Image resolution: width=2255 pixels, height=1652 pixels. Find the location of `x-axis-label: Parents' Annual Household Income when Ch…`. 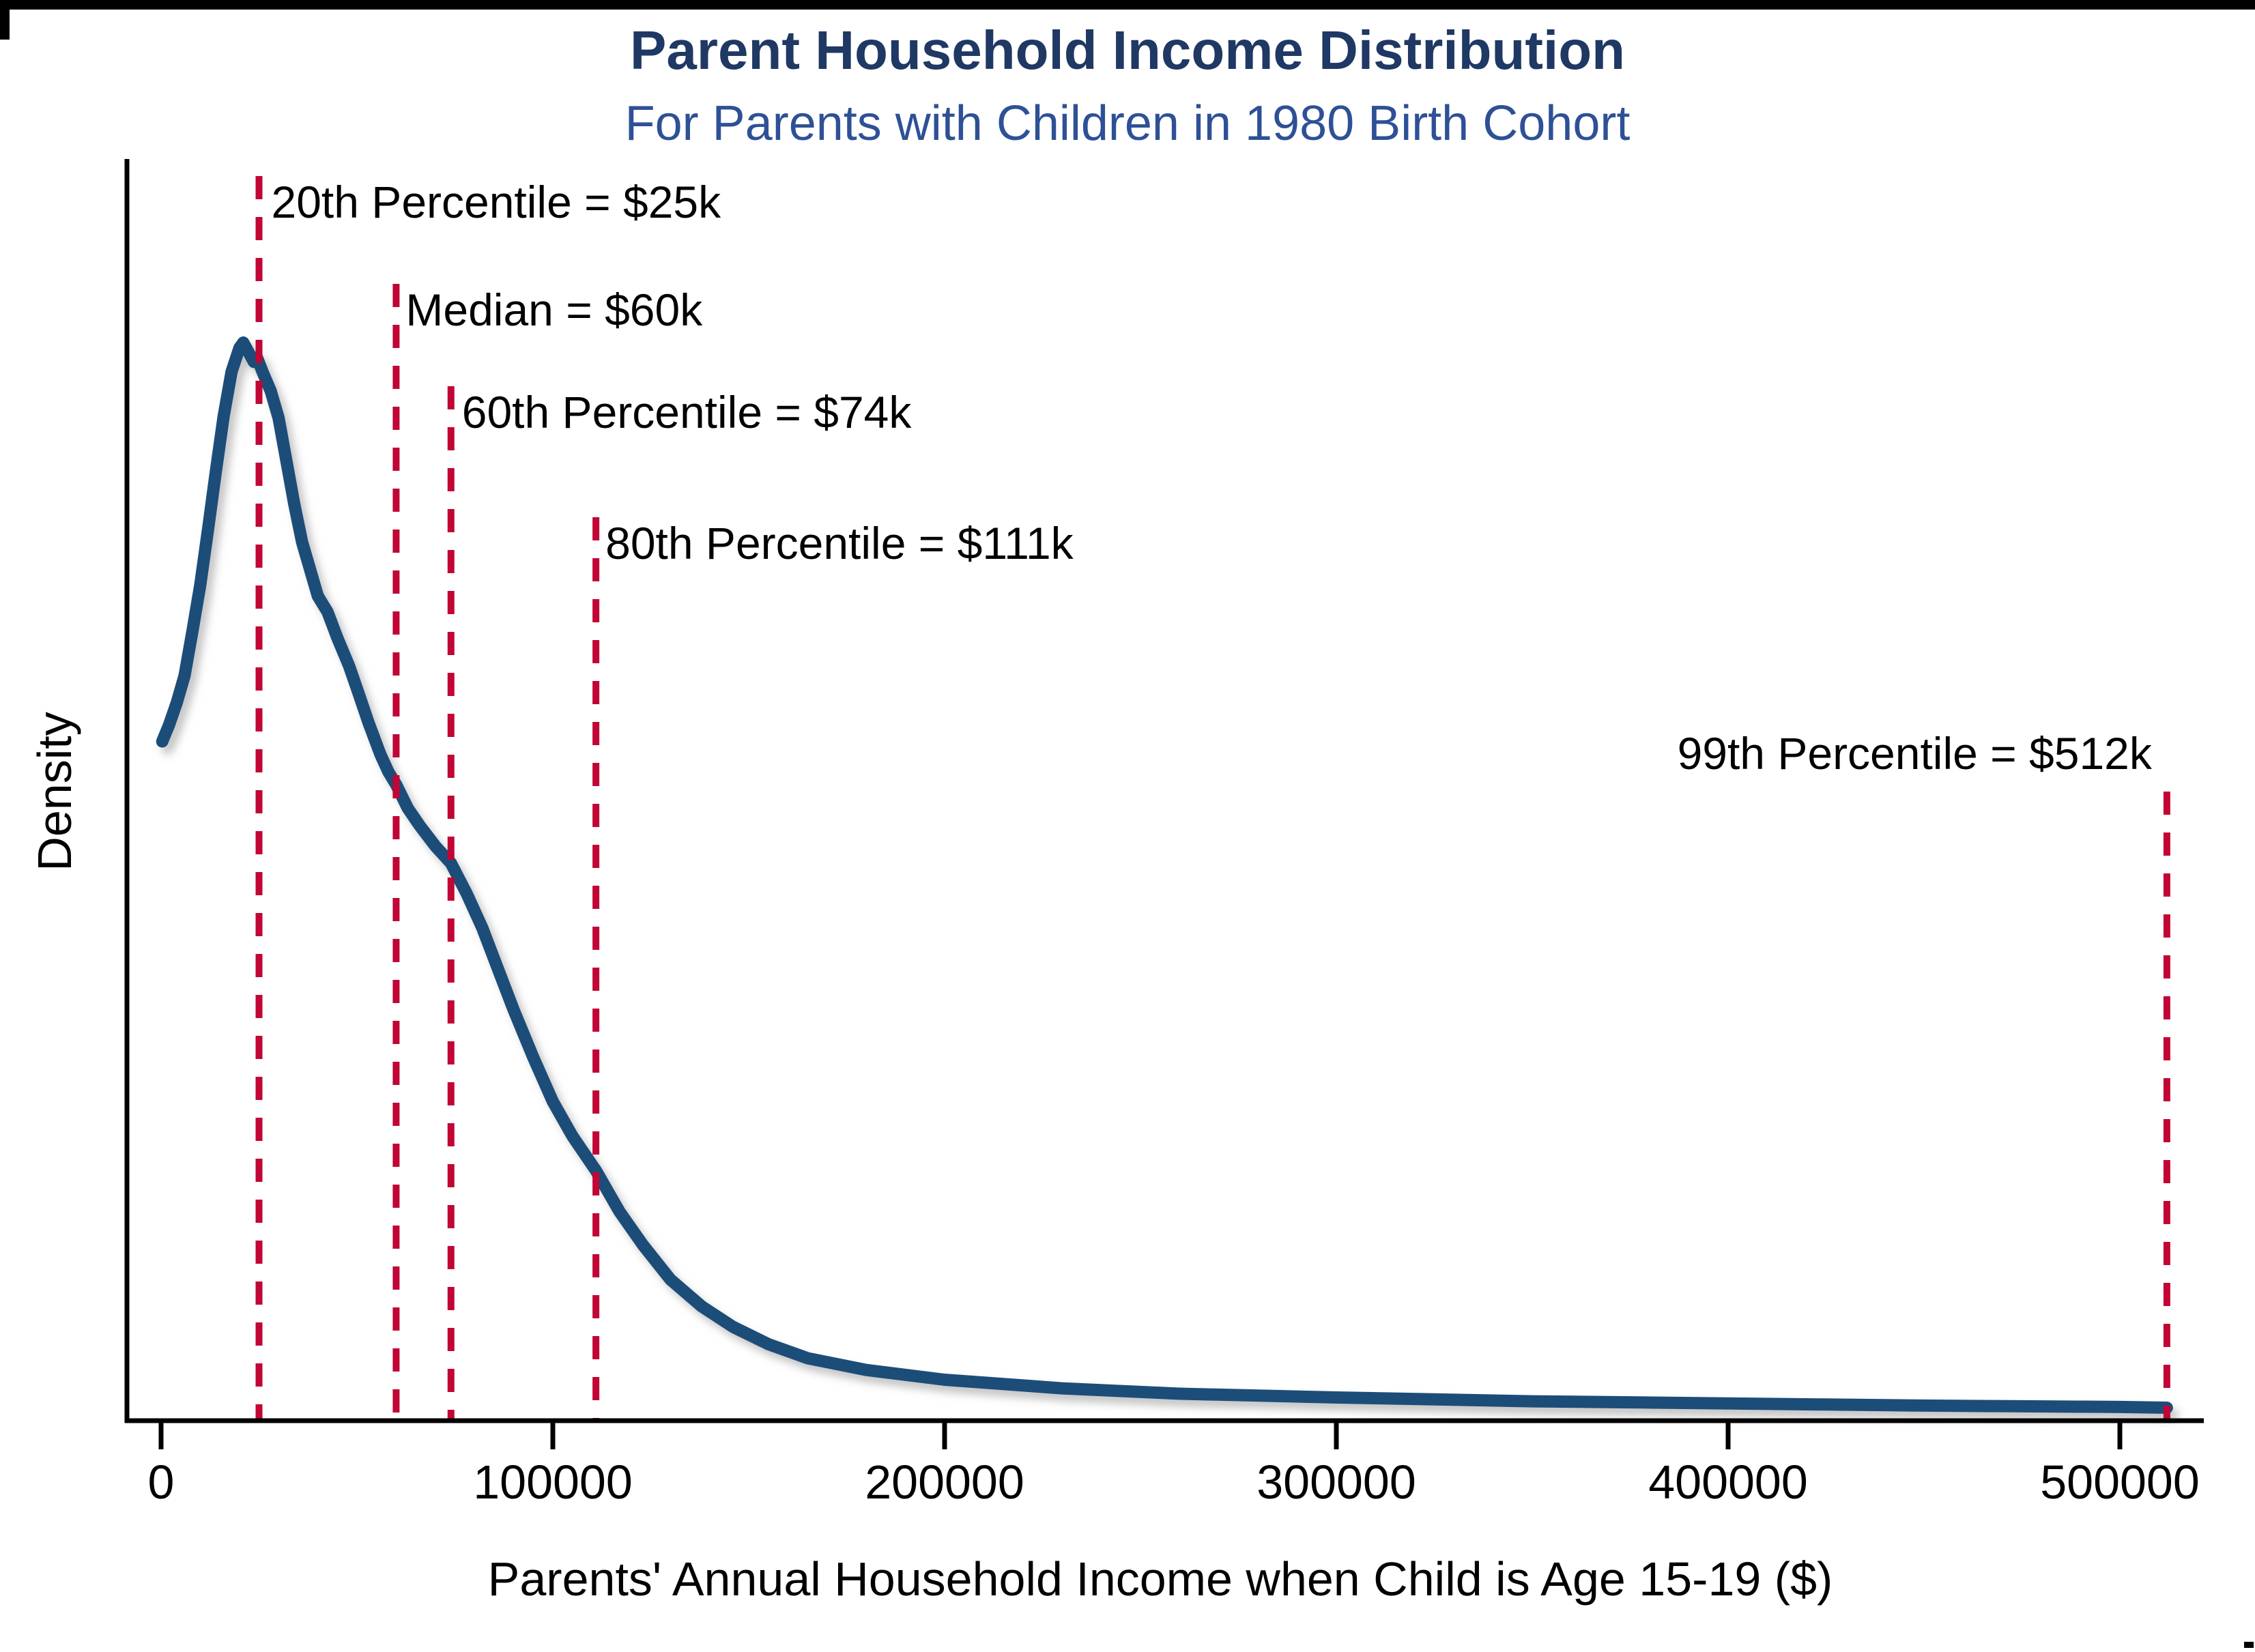

x-axis-label: Parents' Annual Household Income when Ch… is located at coordinates (1160, 1579).